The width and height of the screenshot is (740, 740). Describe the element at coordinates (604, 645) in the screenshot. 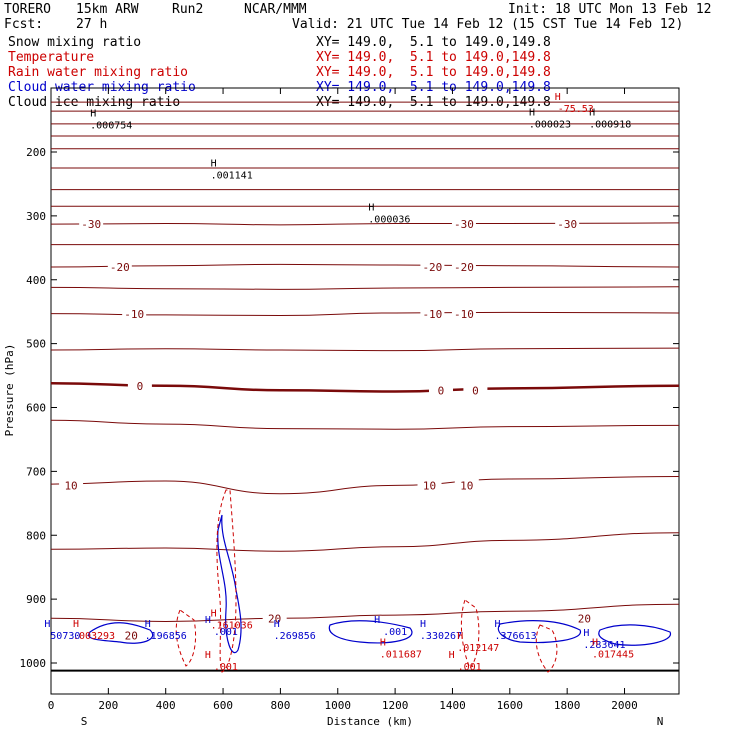

I see `maximum-label: .283641` at that location.